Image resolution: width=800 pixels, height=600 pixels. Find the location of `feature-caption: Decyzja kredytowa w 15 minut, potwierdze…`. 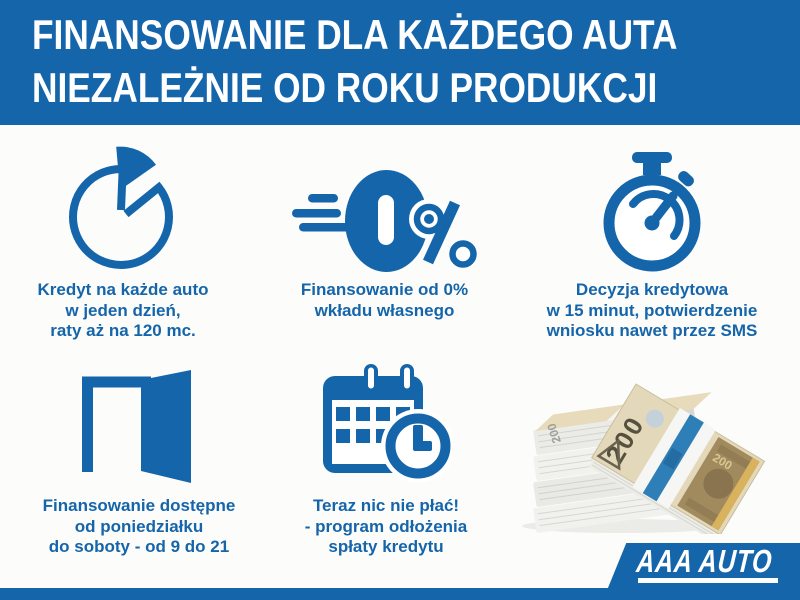

feature-caption: Decyzja kredytowa w 15 minut, potwierdze… is located at coordinates (652, 311).